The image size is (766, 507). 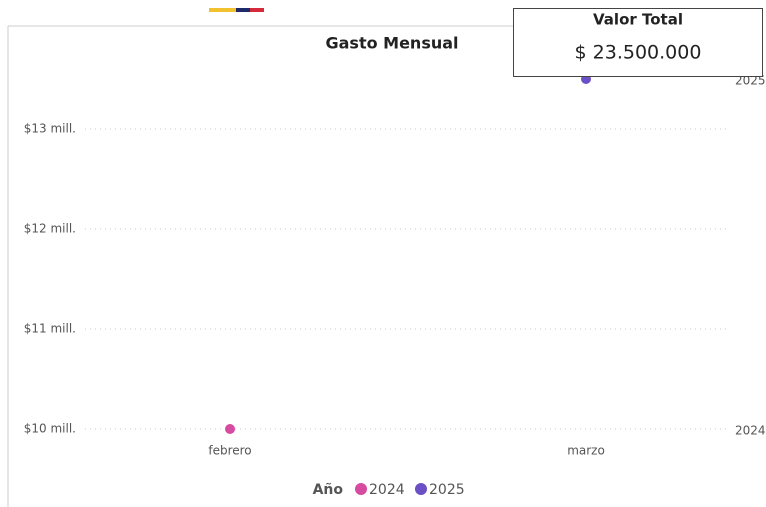 What do you see at coordinates (50, 329) in the screenshot?
I see `y-tick-label: $11 mill.` at bounding box center [50, 329].